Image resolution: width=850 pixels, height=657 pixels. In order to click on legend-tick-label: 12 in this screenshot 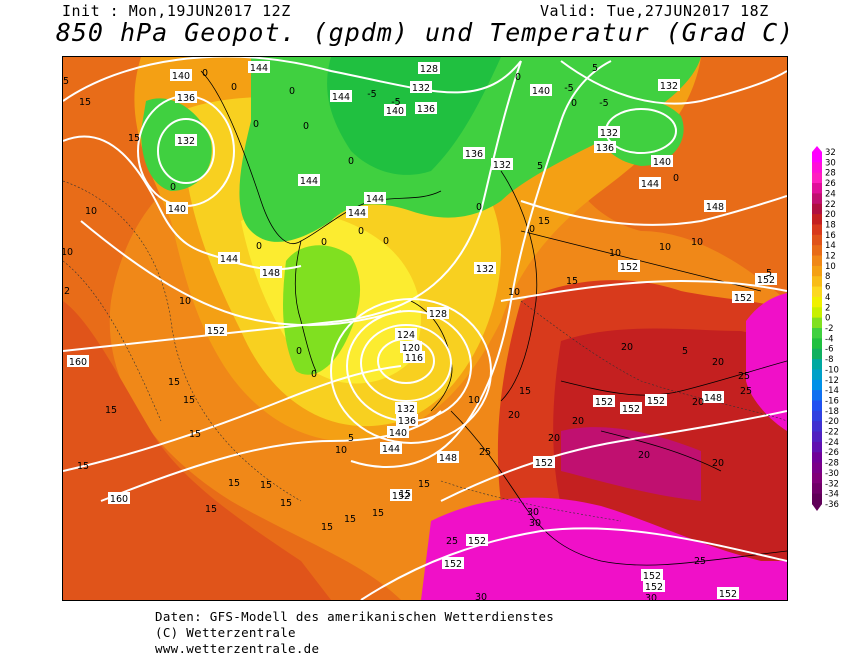, I will do `click(830, 257)`.